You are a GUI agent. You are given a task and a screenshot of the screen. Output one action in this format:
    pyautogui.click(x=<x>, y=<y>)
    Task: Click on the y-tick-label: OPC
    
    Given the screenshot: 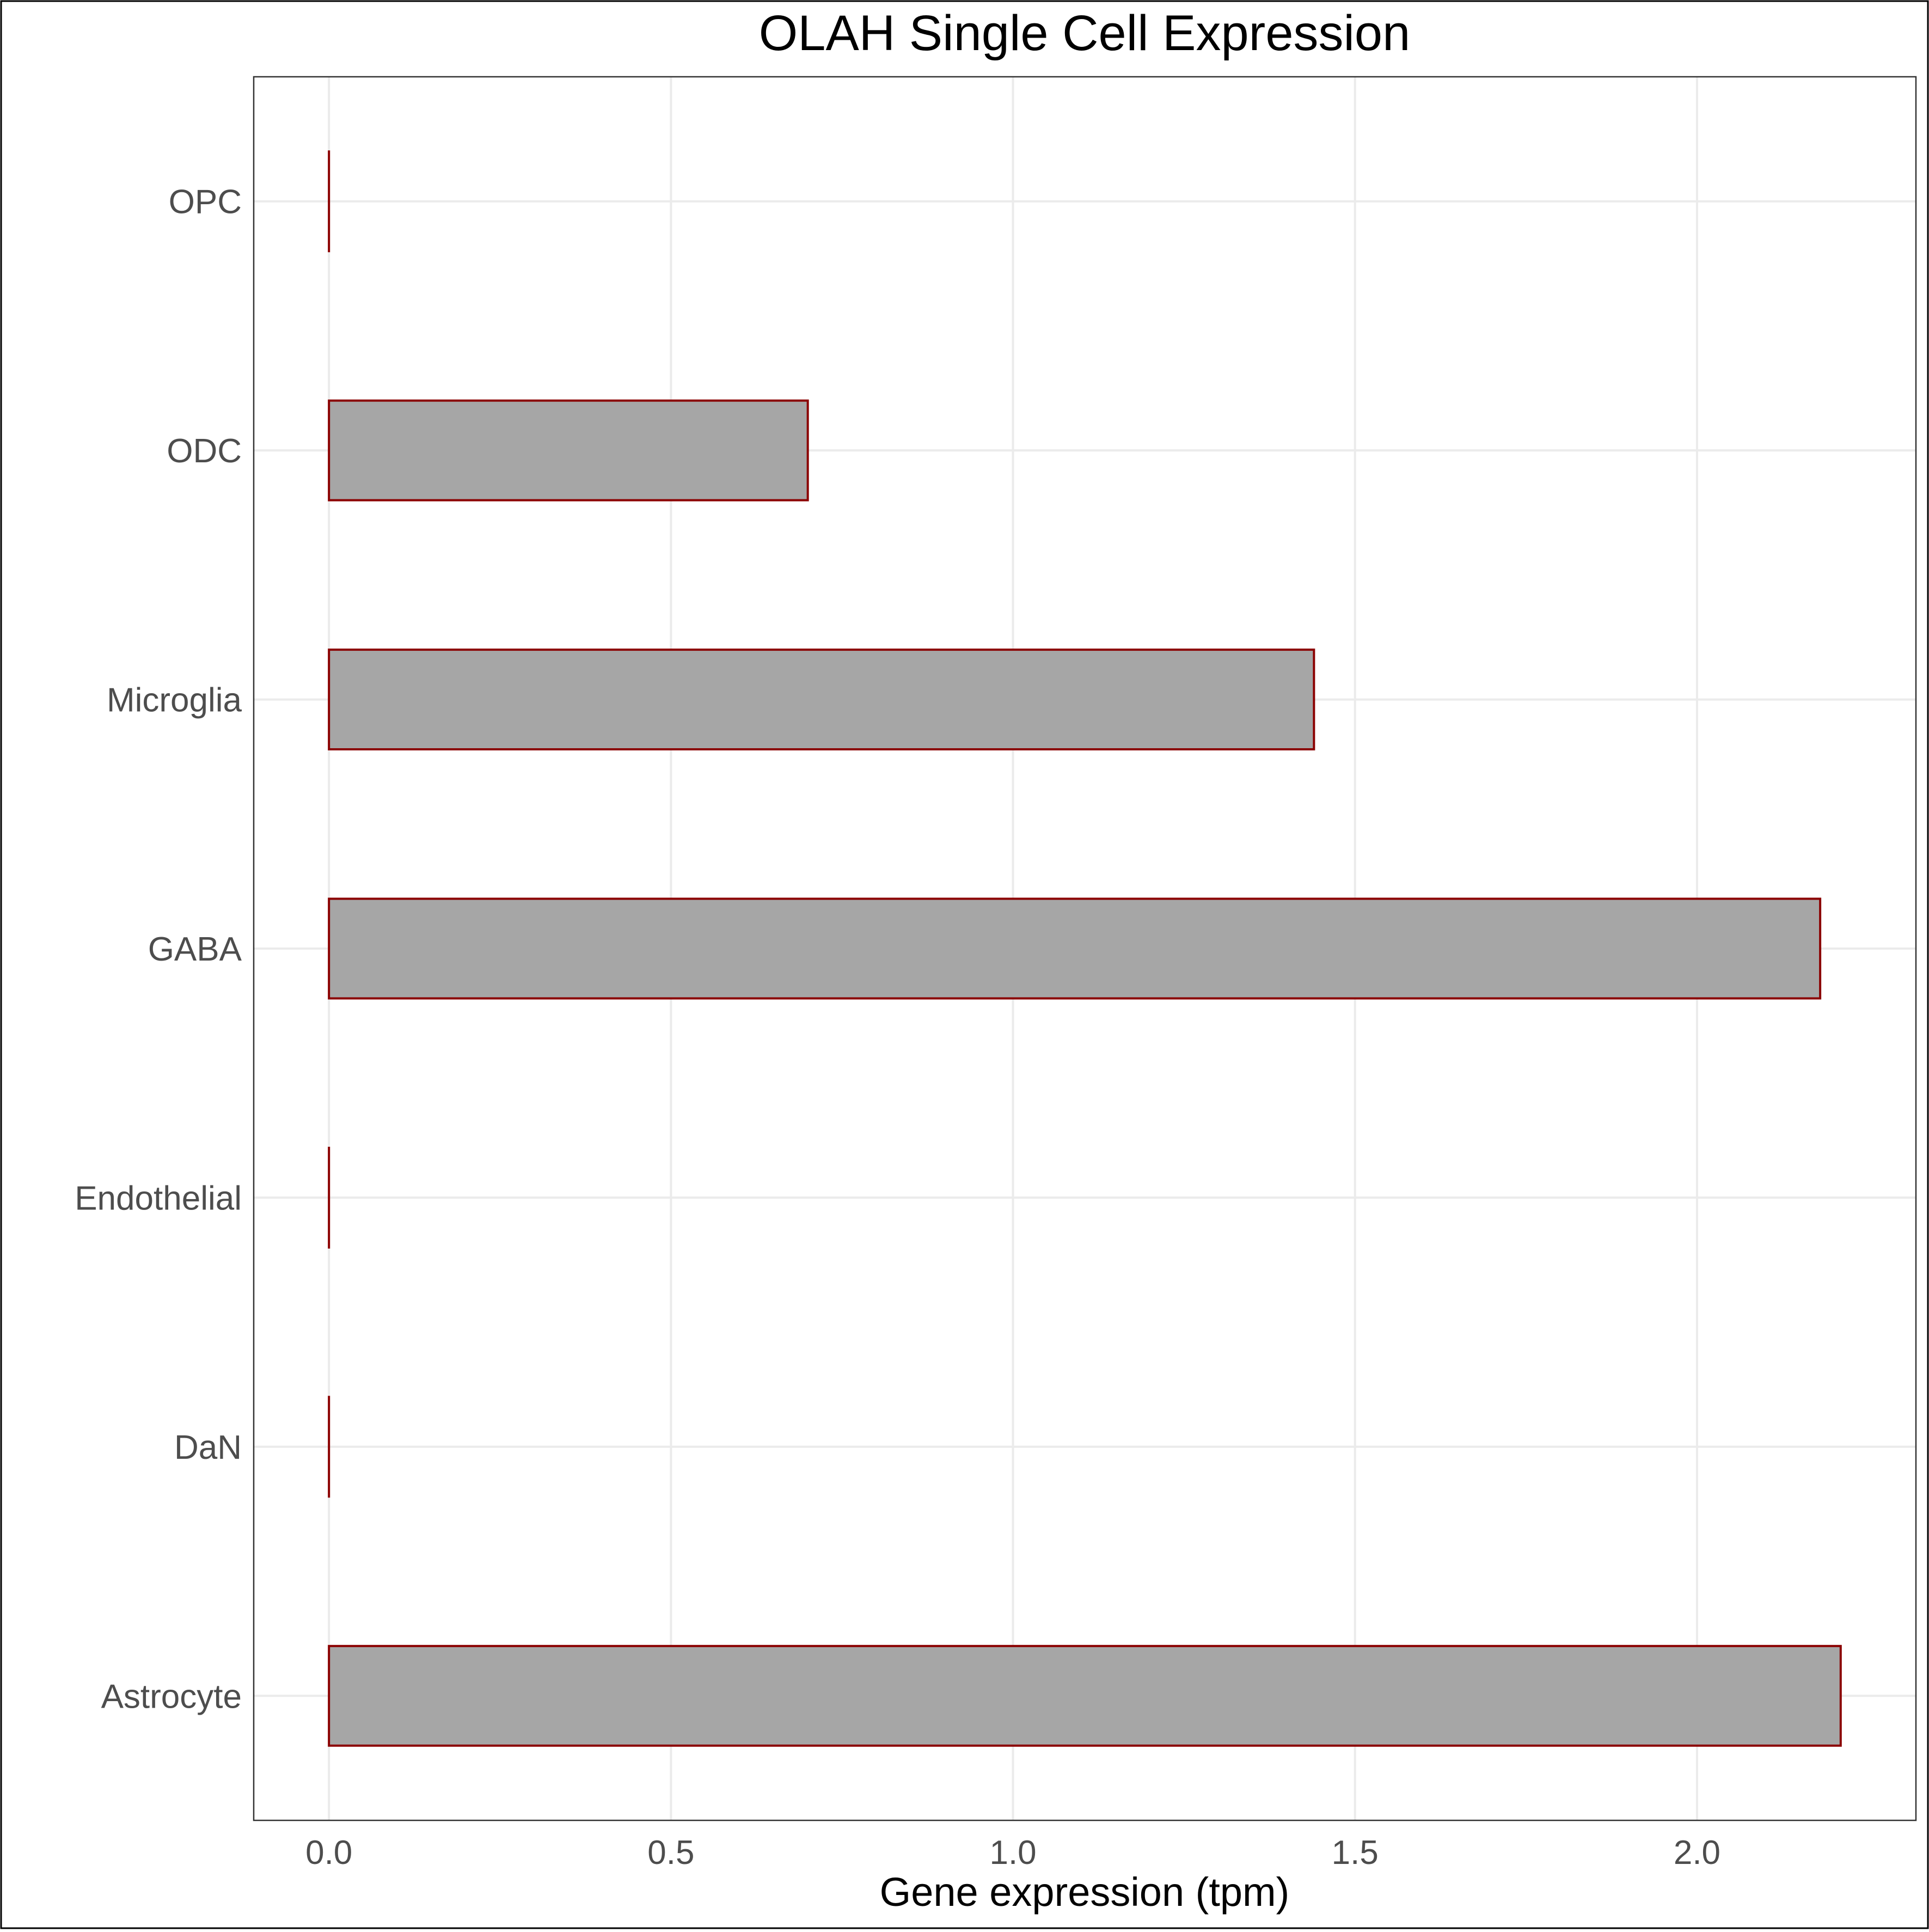 What is the action you would take?
    pyautogui.click(x=205, y=203)
    